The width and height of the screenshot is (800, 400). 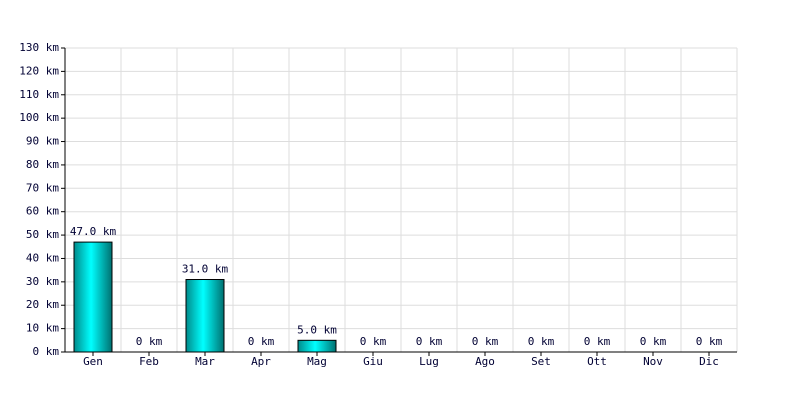 What do you see at coordinates (42, 234) in the screenshot?
I see `y-tick-label: 50 km` at bounding box center [42, 234].